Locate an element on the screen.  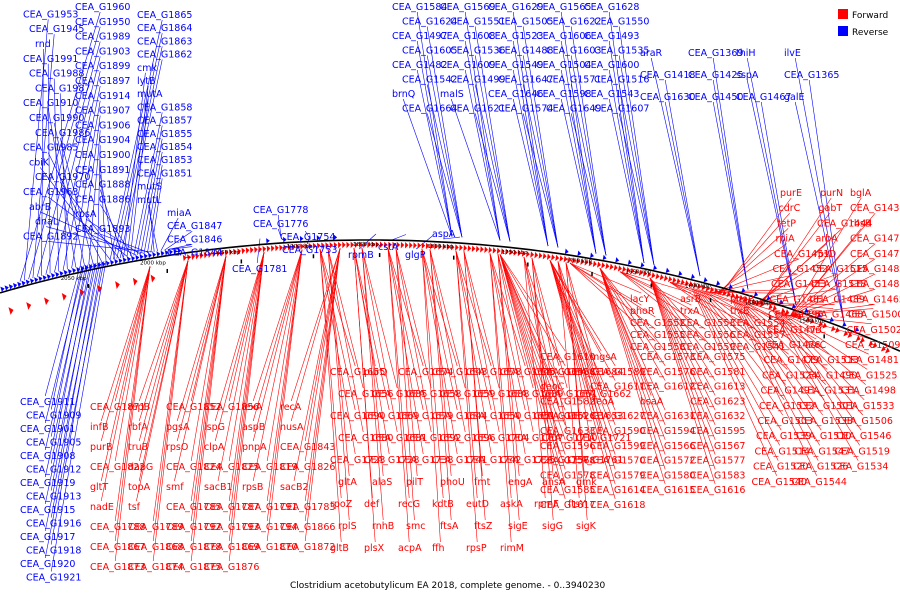
gene-label: CEA_G1684 is located at coordinates (595, 372).